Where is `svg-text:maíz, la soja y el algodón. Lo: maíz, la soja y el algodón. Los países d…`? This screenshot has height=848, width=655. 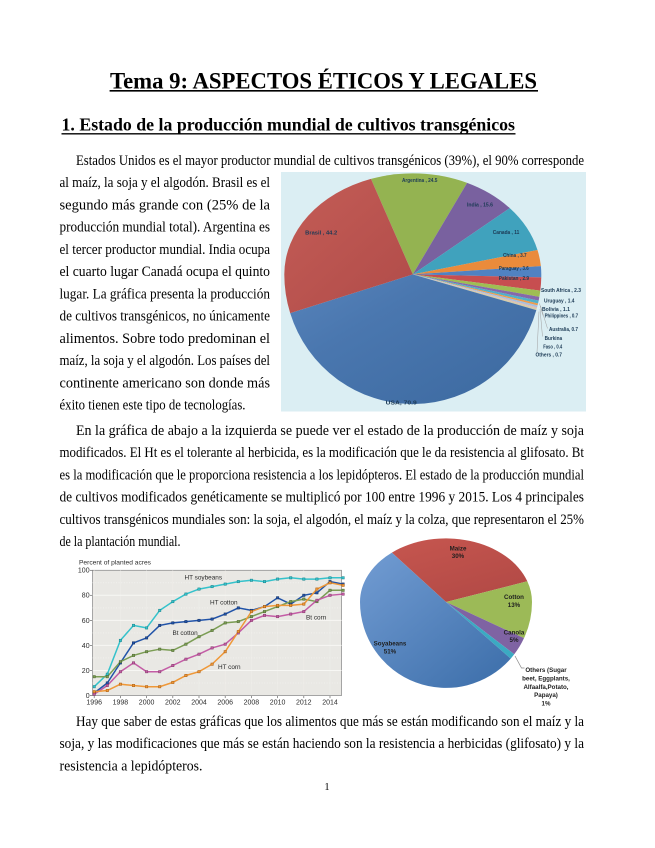 svg-text:maíz, la soja y el algodón. Lo: maíz, la soja y el algodón. Los países d… is located at coordinates (165, 361).